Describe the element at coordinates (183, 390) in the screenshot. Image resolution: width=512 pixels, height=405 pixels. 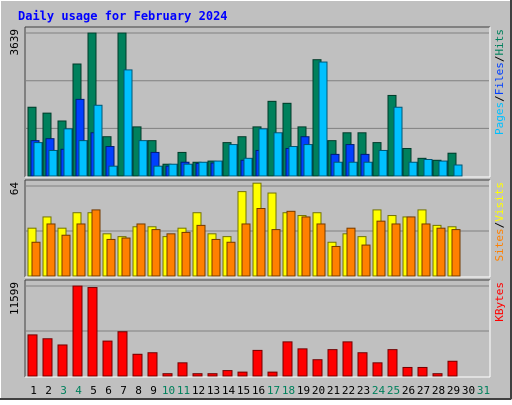
I see `x-tick-label: 11` at that location.